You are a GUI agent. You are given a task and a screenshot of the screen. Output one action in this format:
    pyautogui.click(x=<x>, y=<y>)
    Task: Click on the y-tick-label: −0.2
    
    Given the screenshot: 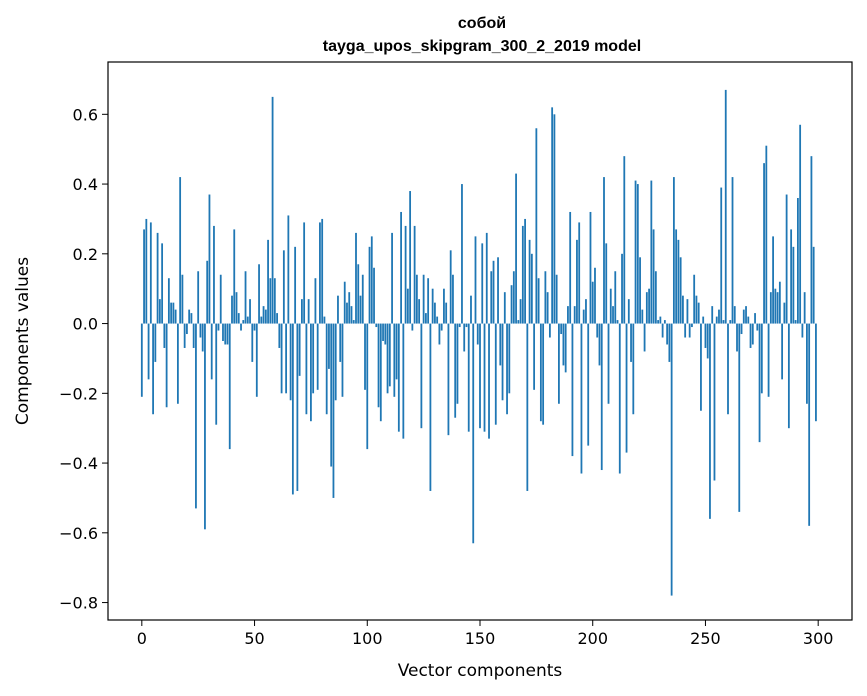 What is the action you would take?
    pyautogui.click(x=78, y=393)
    